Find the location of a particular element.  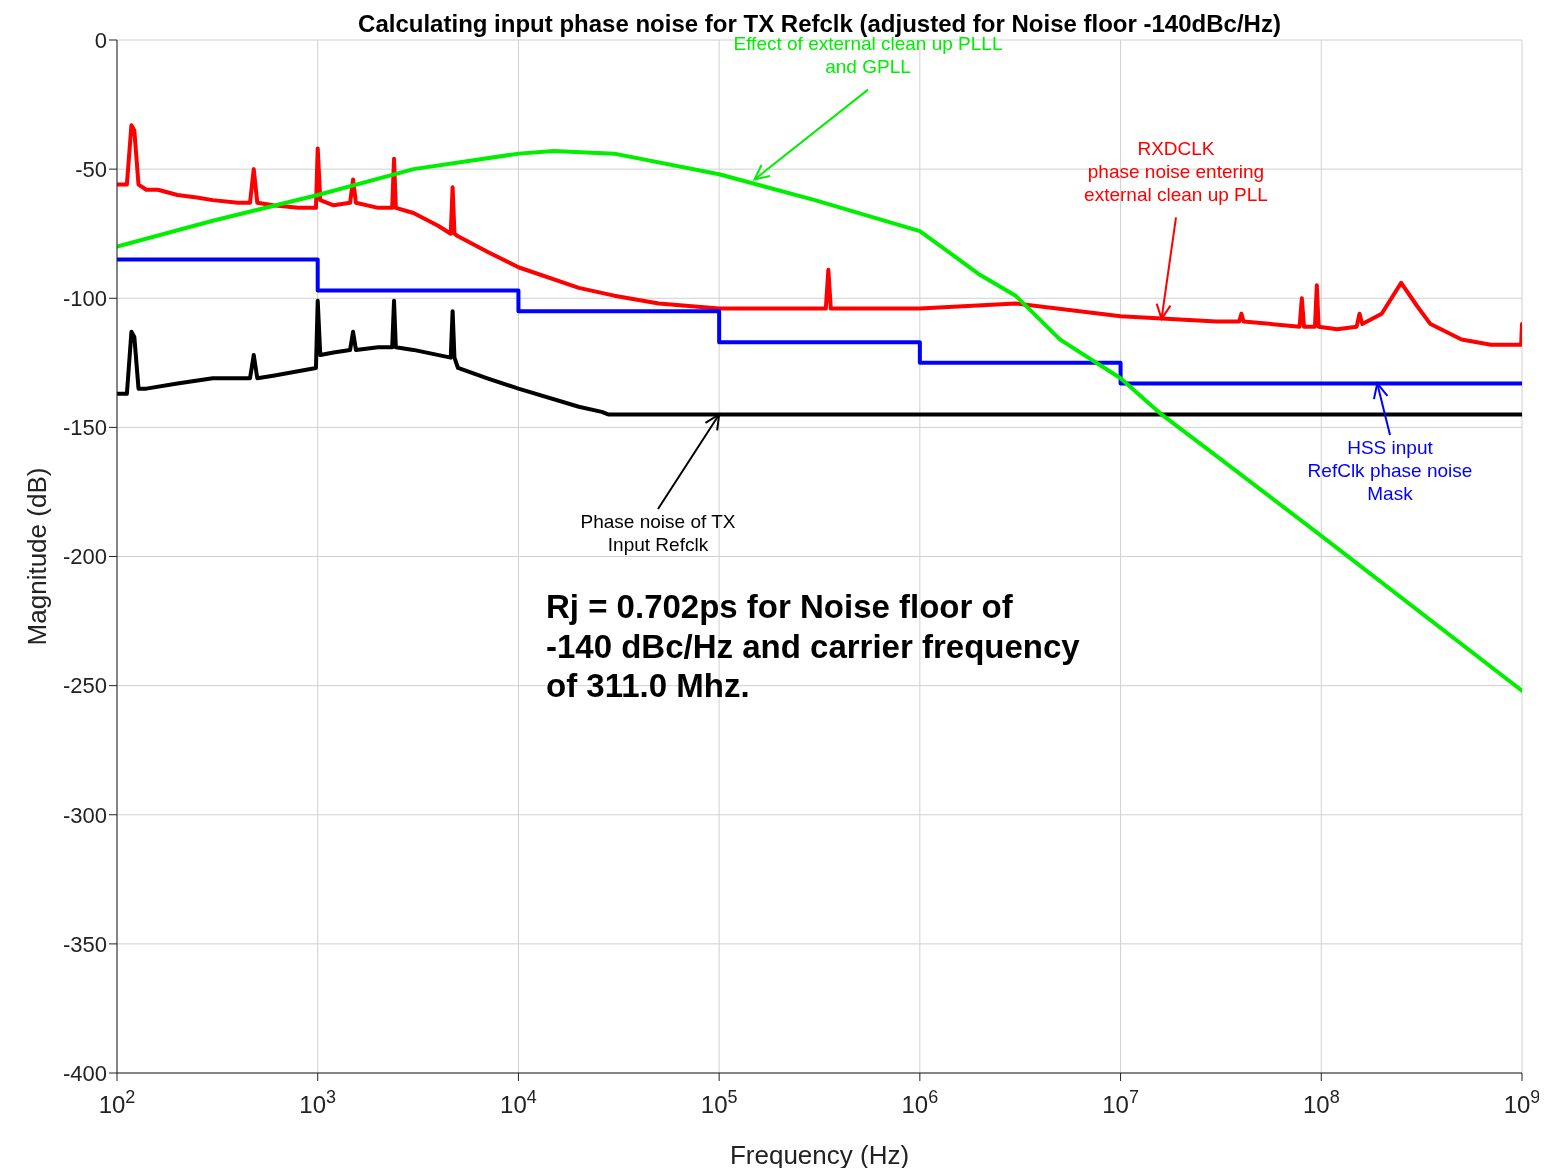

y-tick-label: 0 is located at coordinates (100, 40).